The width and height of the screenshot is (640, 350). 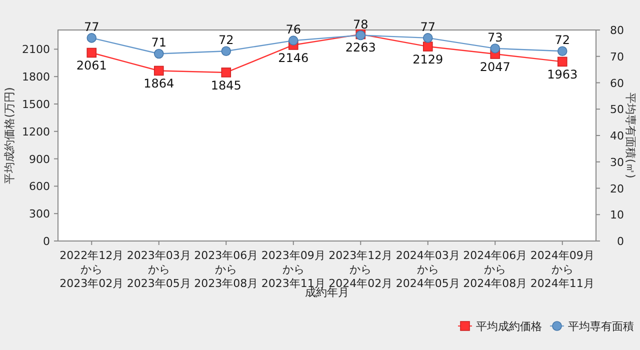 I want to click on y2-tick-label: 50, so click(x=617, y=109).